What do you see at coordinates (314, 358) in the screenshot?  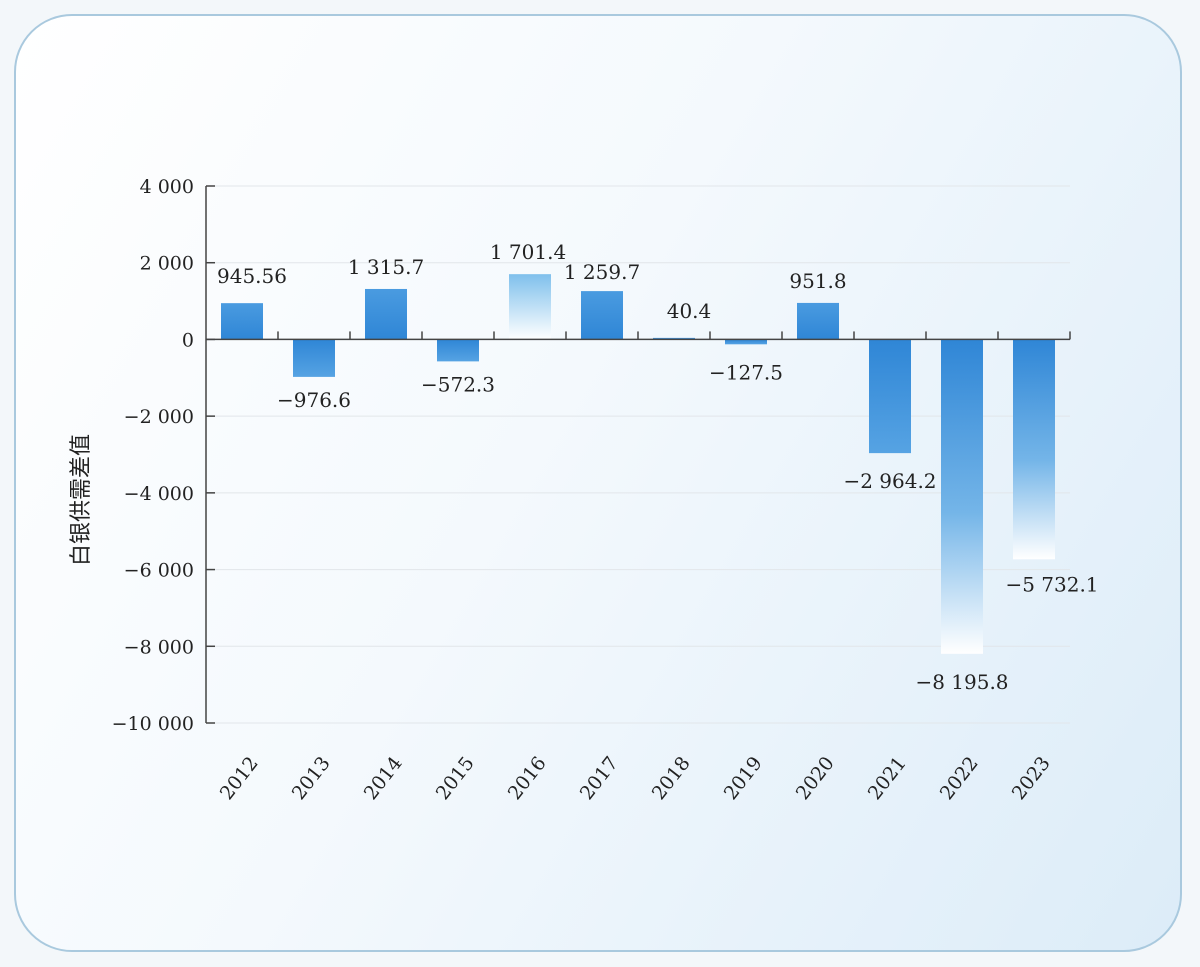 I see `bar-2013` at bounding box center [314, 358].